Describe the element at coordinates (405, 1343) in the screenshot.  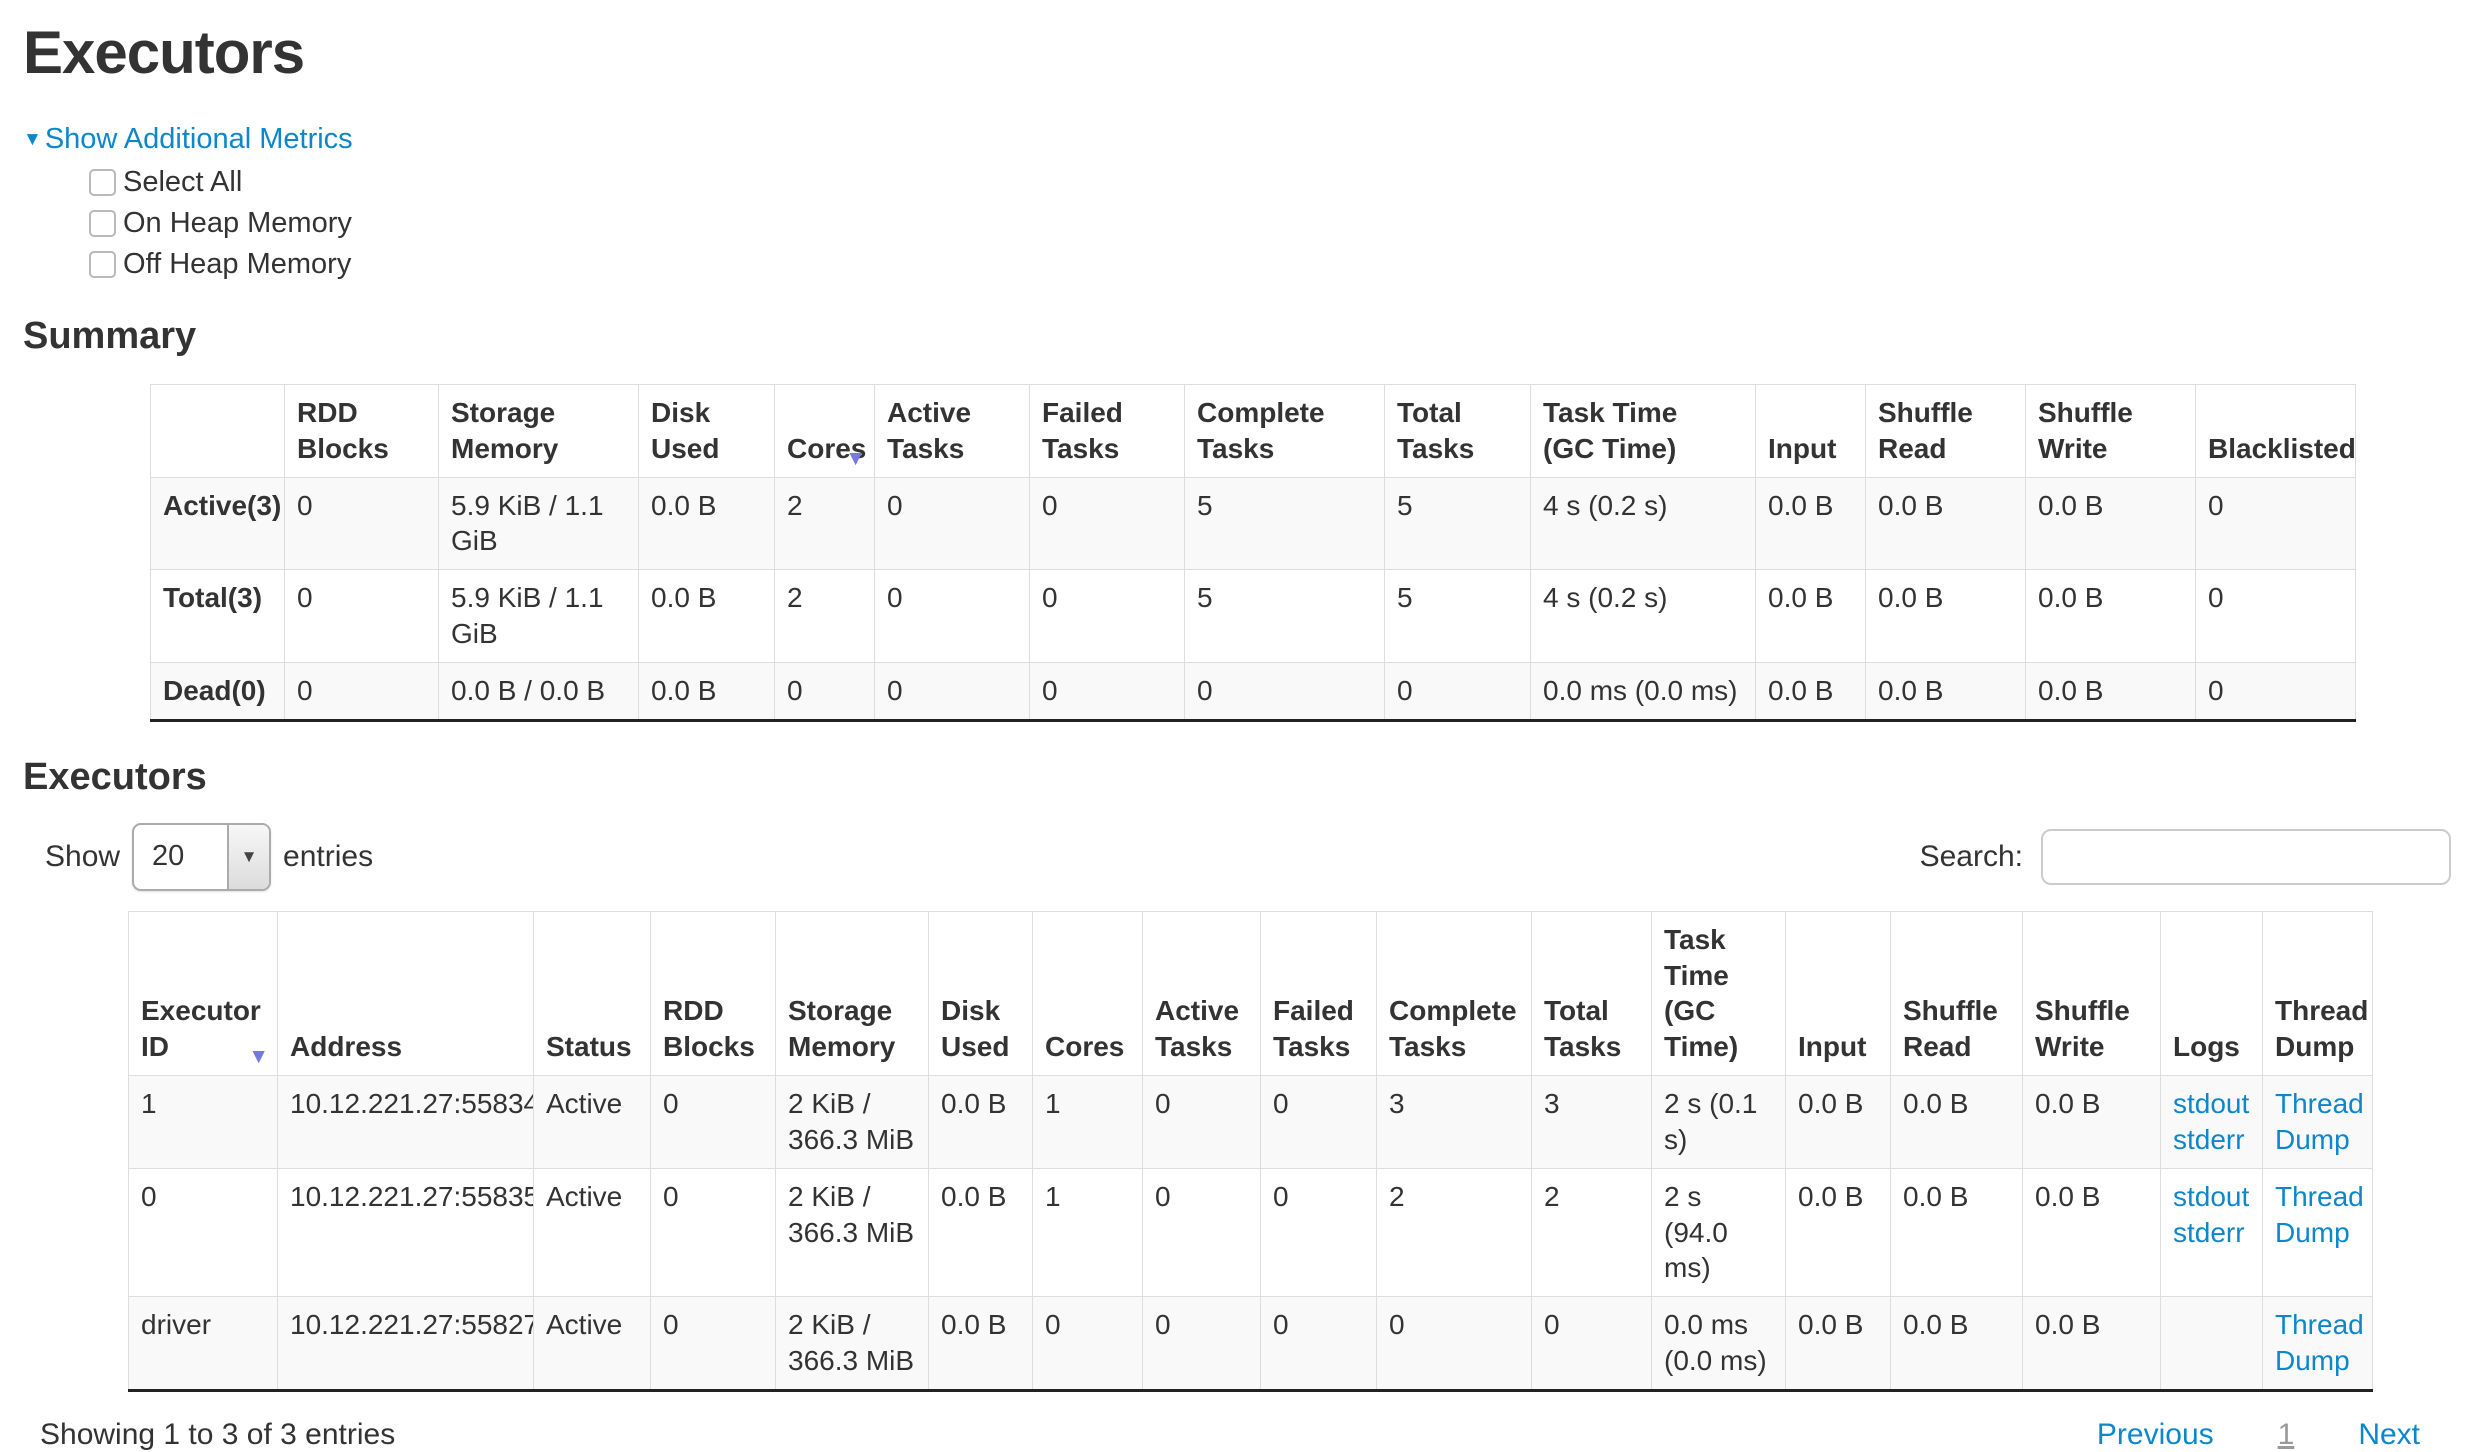
I see `table-cell: 10.12.221.27:55827` at that location.